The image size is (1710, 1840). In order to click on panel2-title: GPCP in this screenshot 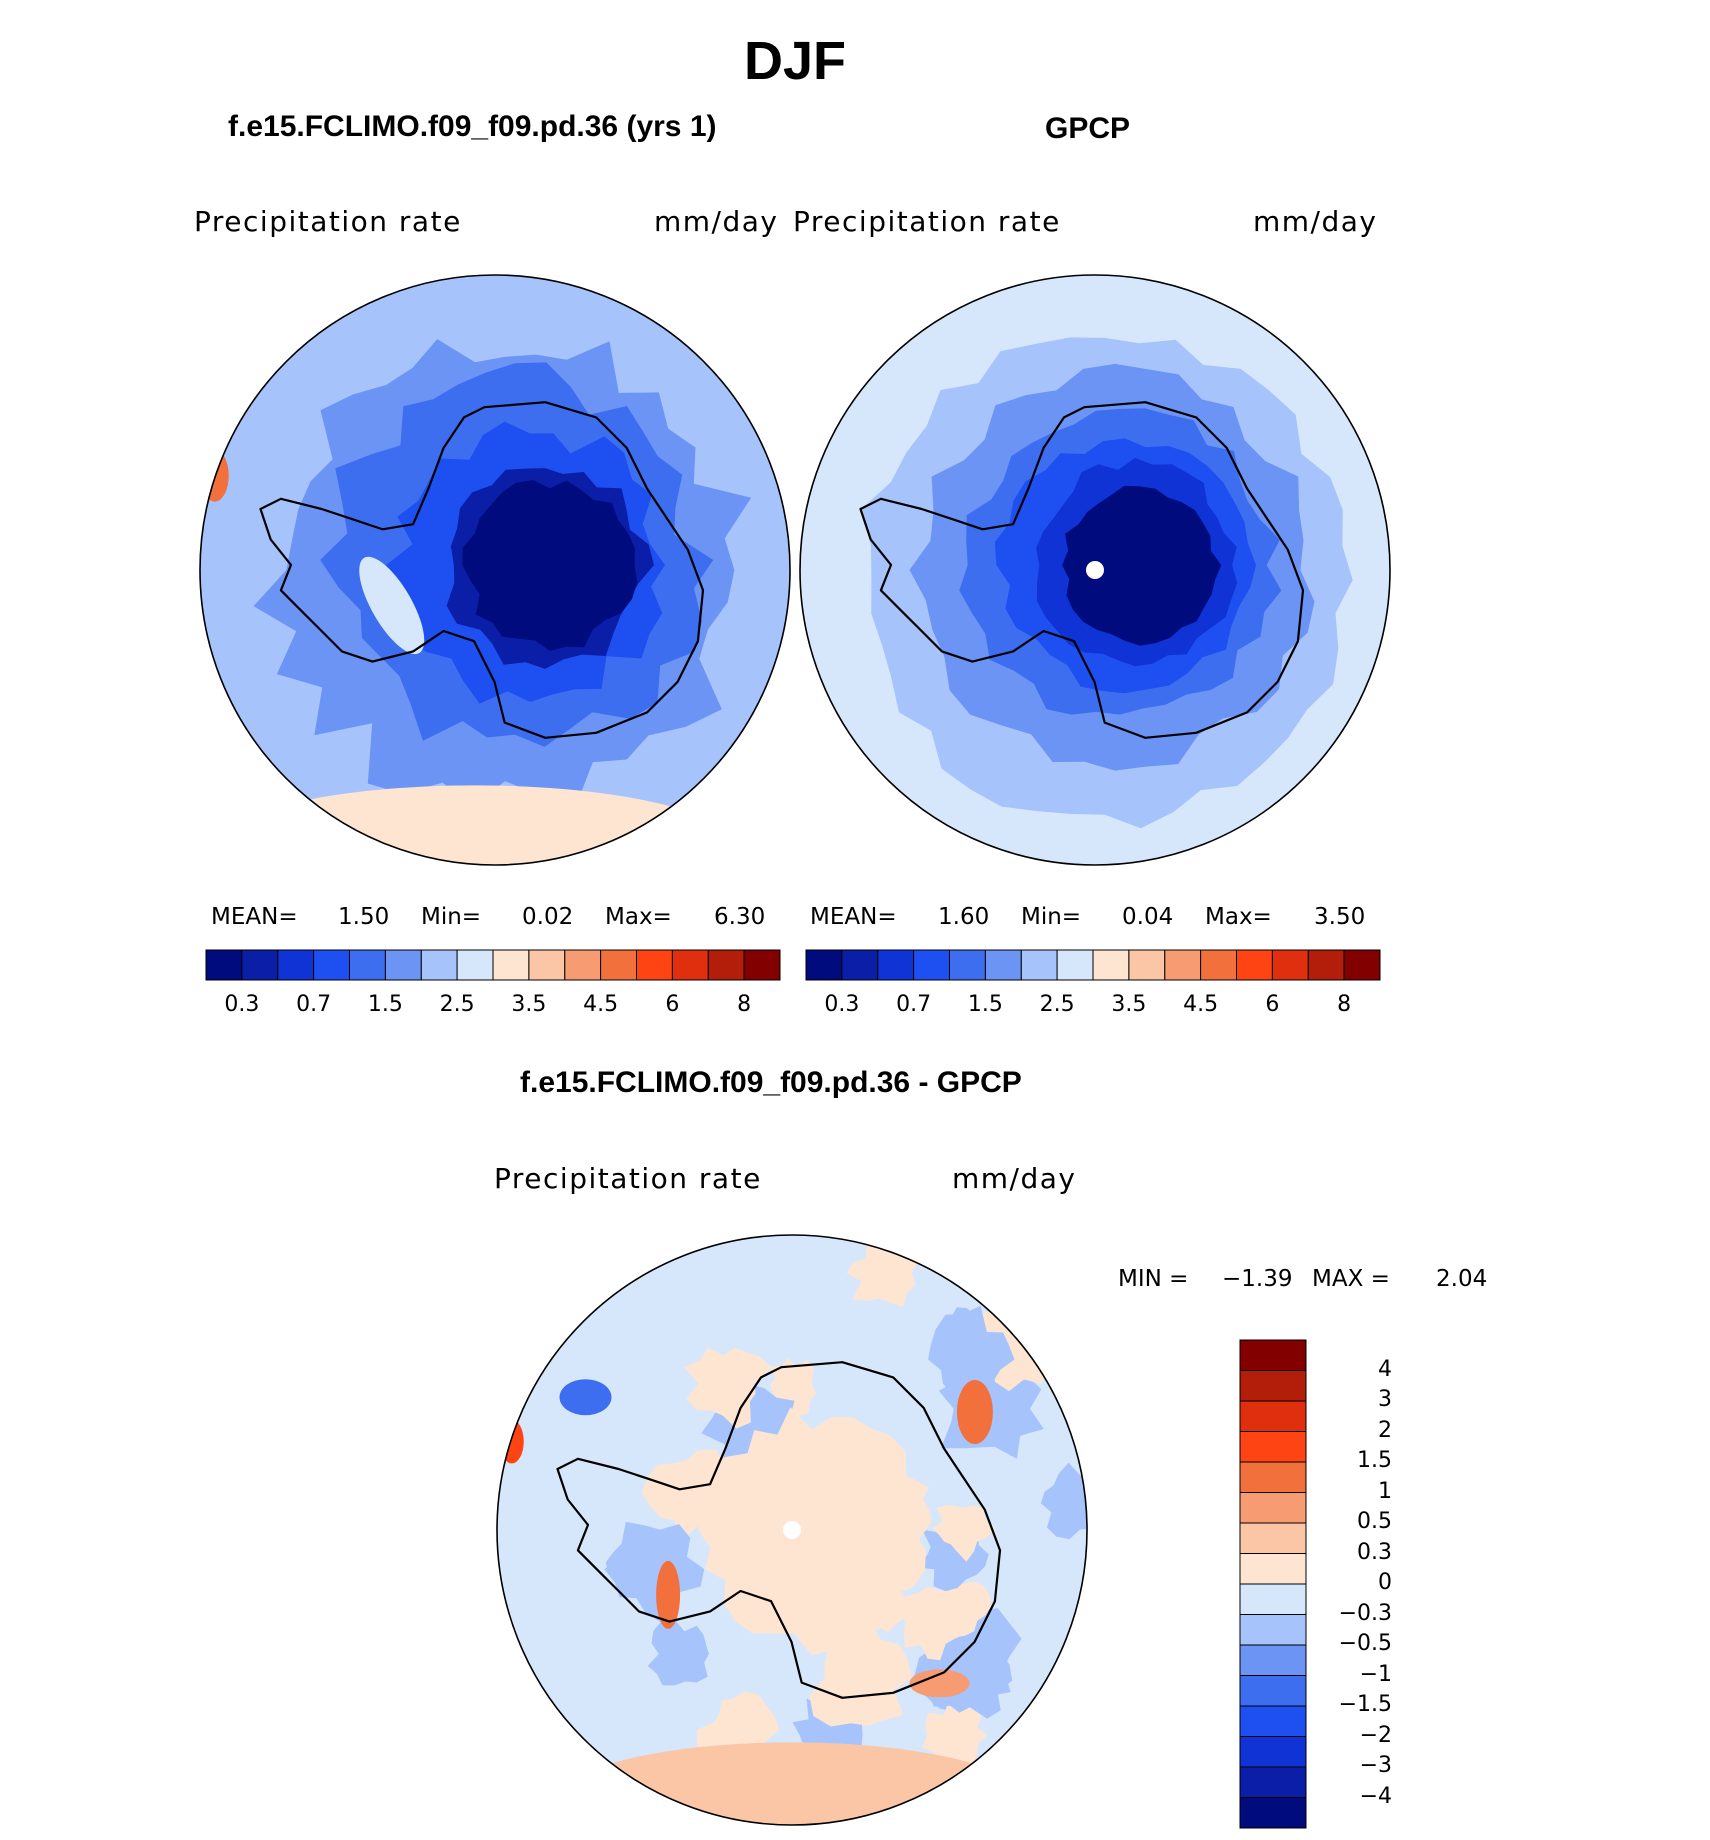, I will do `click(1088, 128)`.